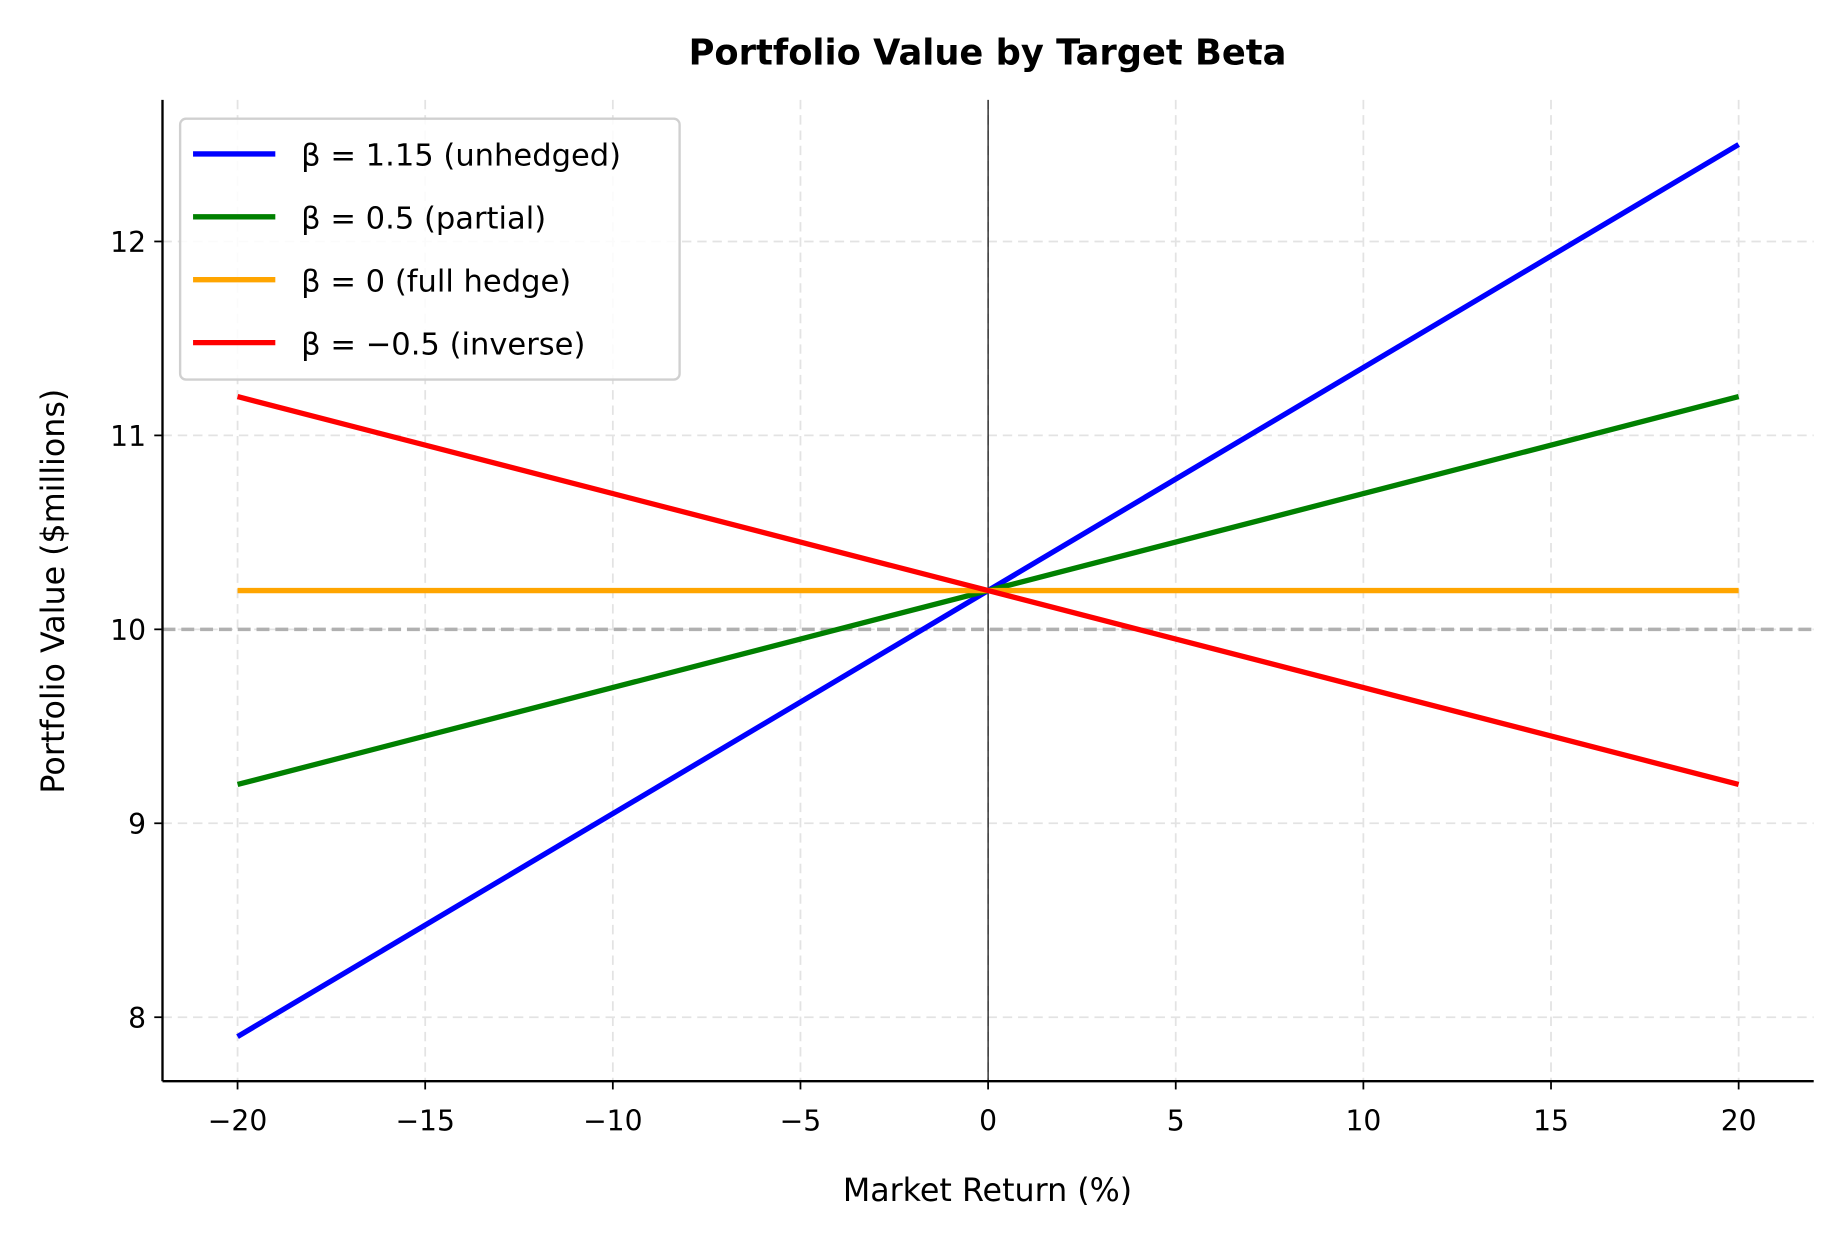  What do you see at coordinates (237, 1121) in the screenshot?
I see `x-tick-label: −20` at bounding box center [237, 1121].